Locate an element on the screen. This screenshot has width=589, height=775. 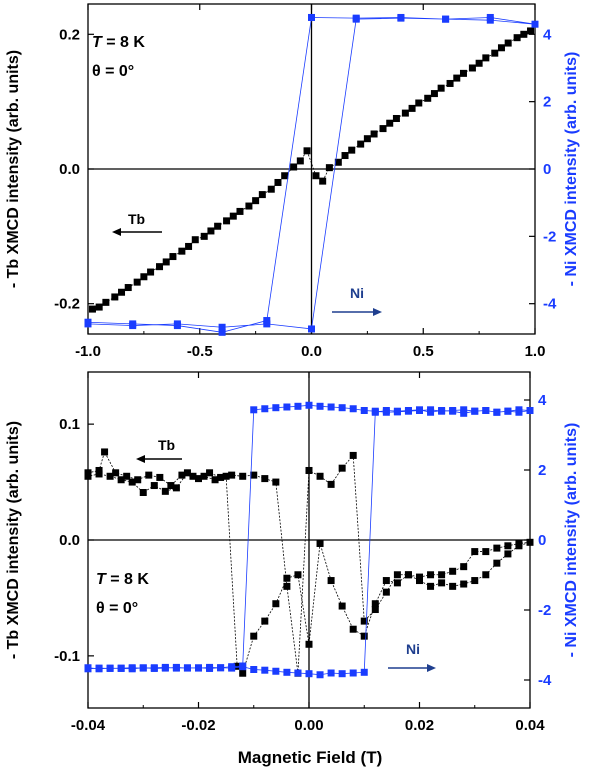
tb-series-label: Tb is located at coordinates (166, 445).